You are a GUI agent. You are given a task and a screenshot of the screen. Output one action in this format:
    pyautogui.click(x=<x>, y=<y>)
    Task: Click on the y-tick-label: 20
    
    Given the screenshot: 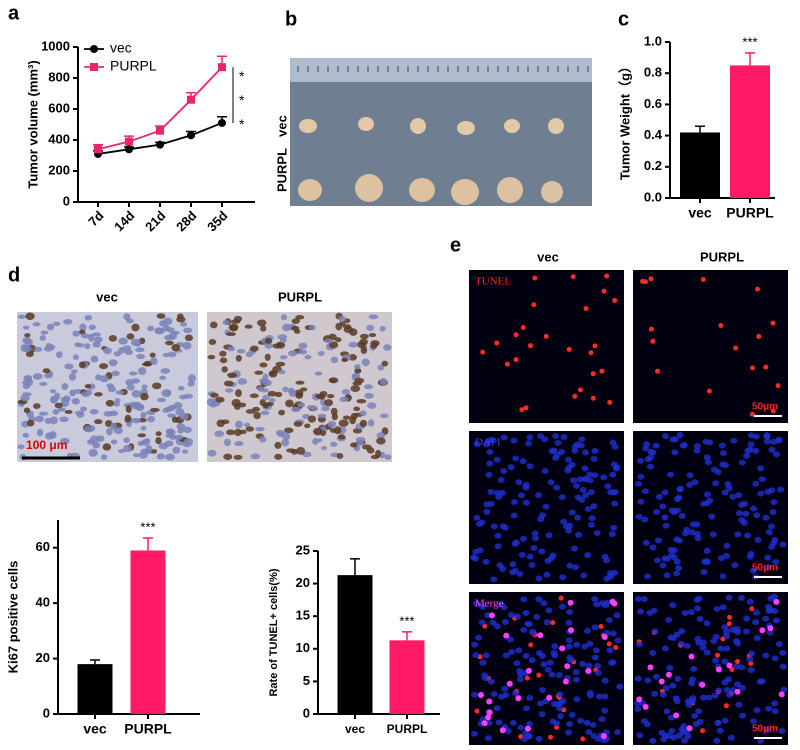 What is the action you would take?
    pyautogui.click(x=43, y=657)
    